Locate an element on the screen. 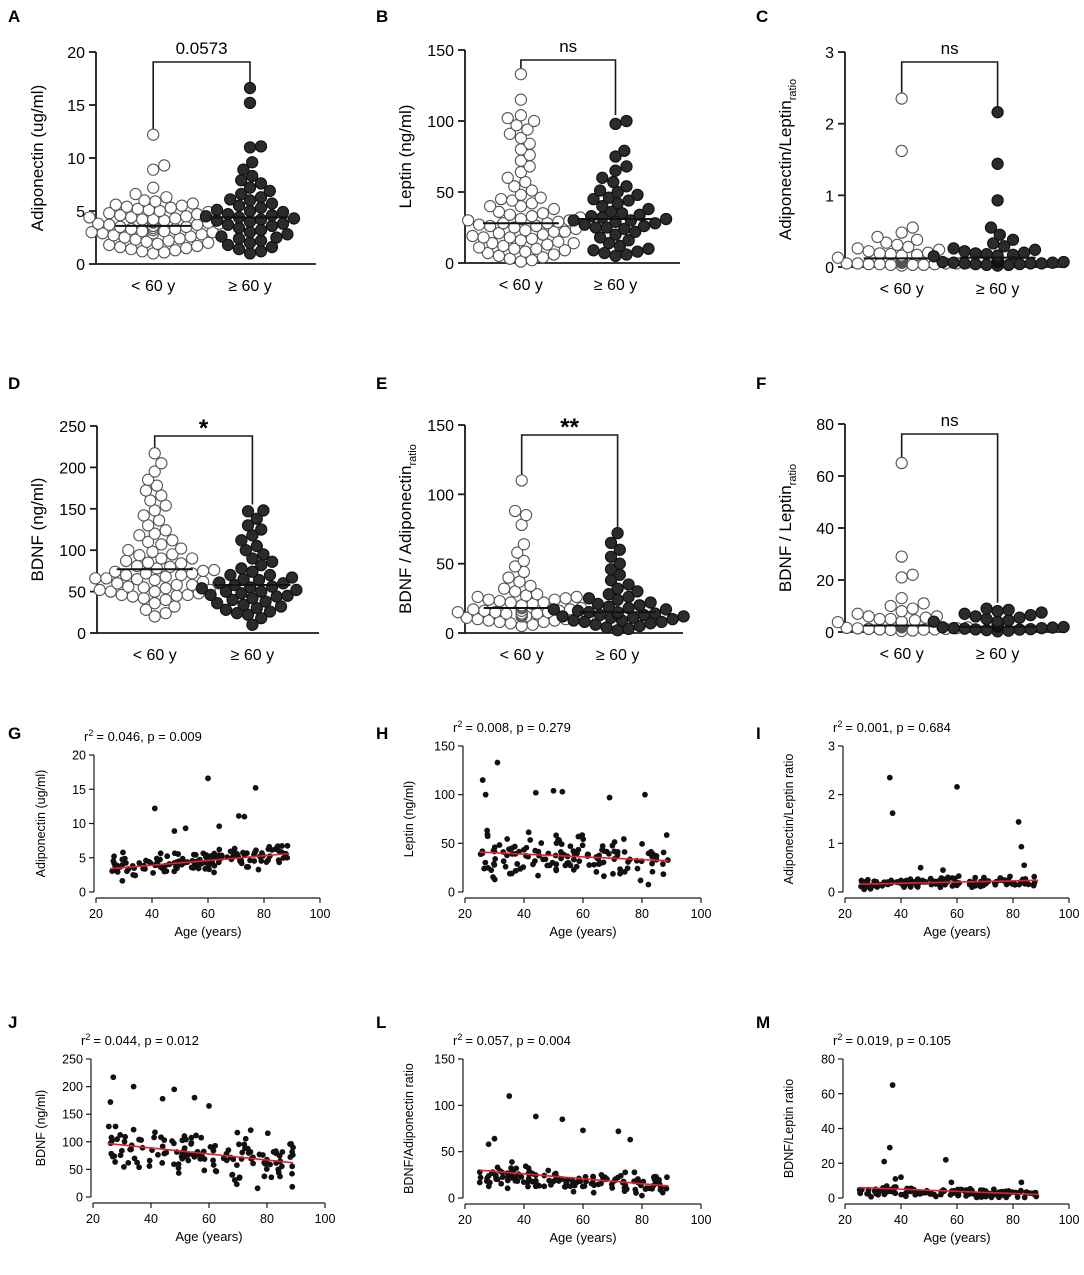 The height and width of the screenshot is (1275, 1084). y-tick-label: 50 is located at coordinates (76, 1170).